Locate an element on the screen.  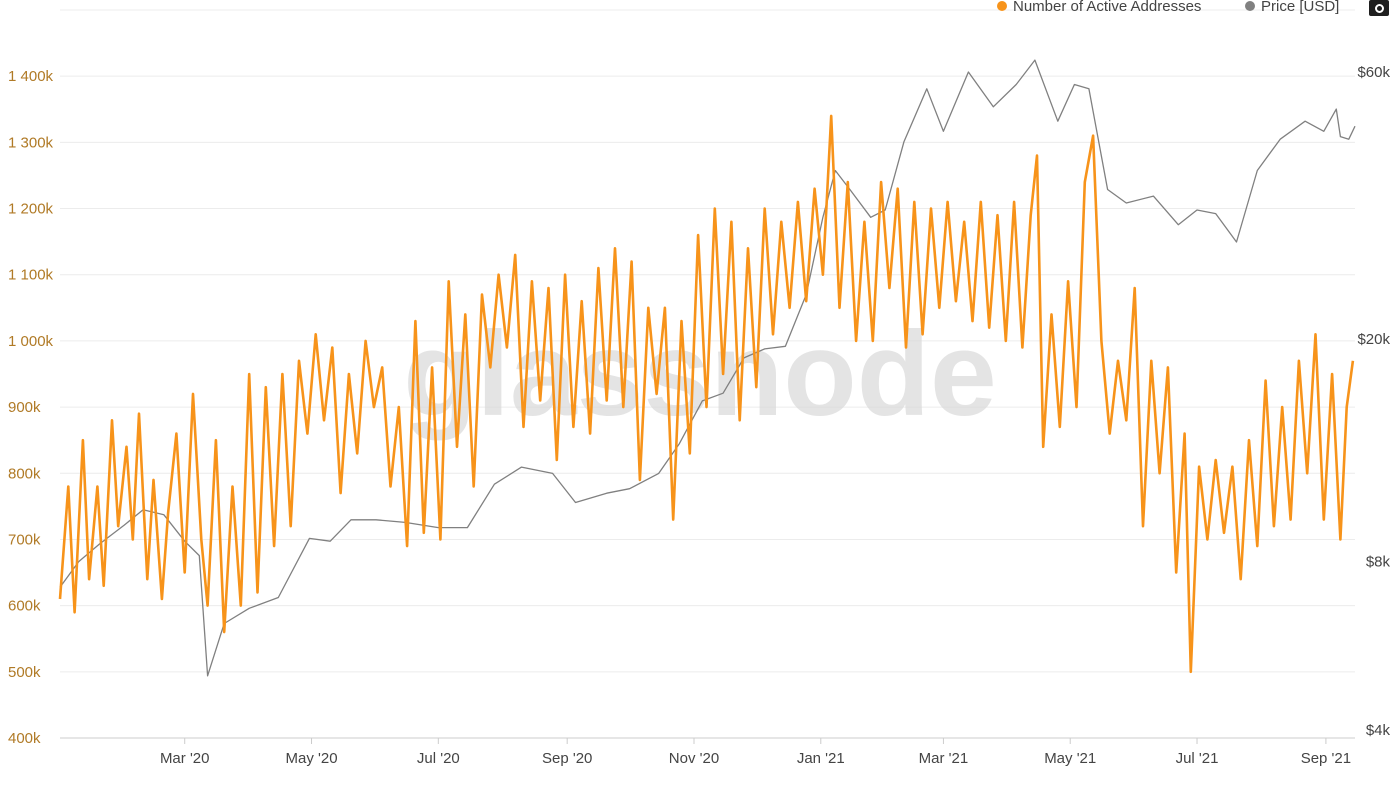
left-tick-label: 400k is located at coordinates (24, 738).